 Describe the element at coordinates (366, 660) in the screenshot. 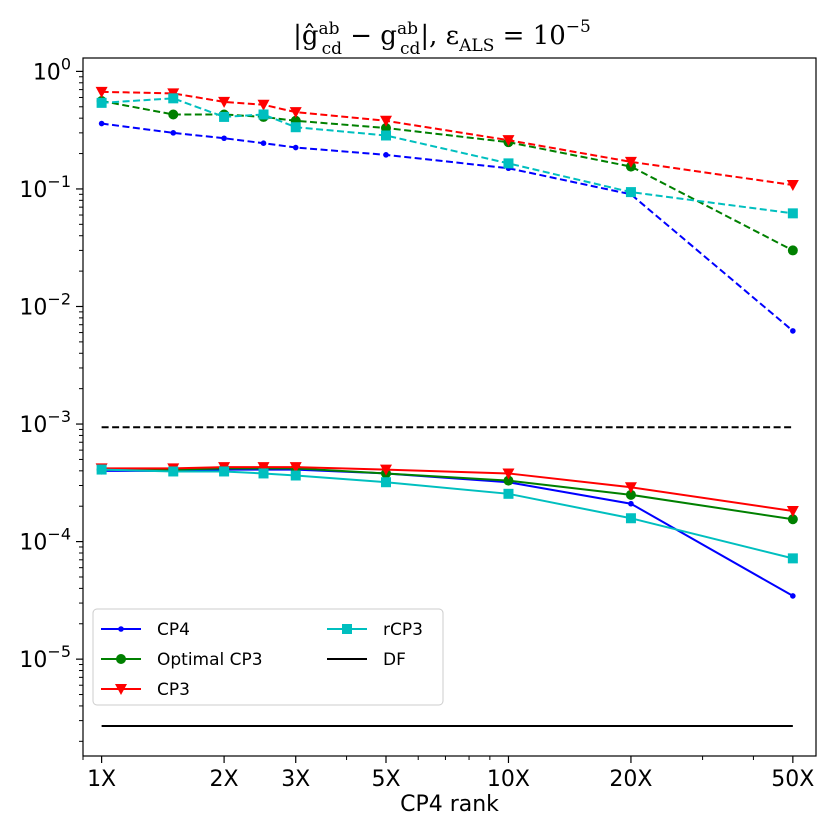

I see `legend-entry: DF` at that location.